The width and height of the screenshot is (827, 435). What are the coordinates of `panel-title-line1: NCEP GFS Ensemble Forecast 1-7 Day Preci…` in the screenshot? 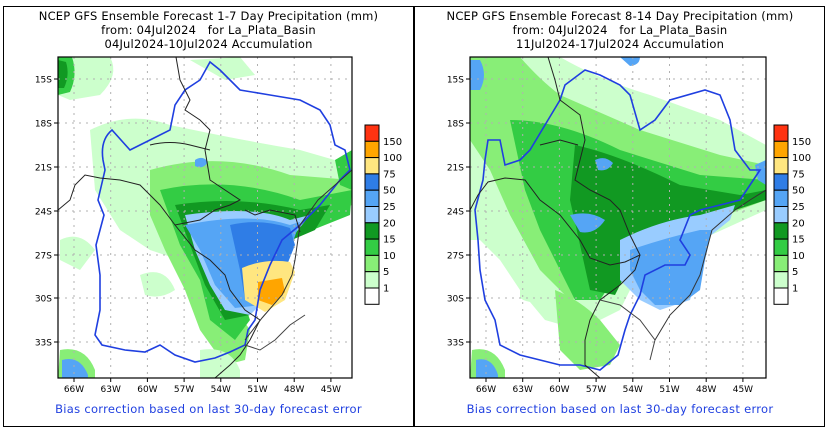 It's located at (208, 16).